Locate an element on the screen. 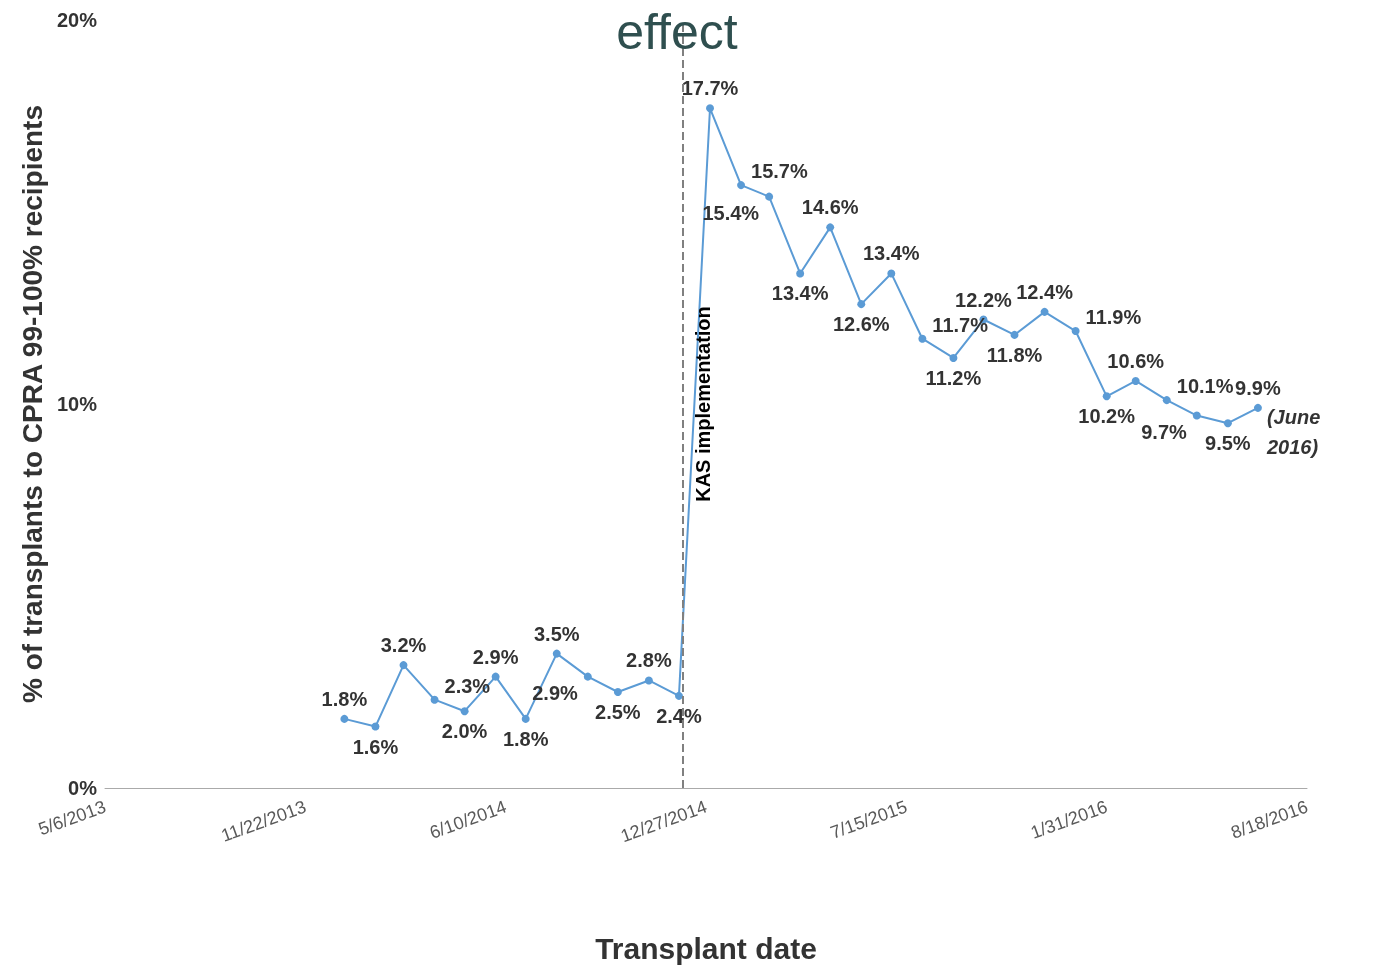 The width and height of the screenshot is (1382, 968). data-label: 11.9% is located at coordinates (1113, 317).